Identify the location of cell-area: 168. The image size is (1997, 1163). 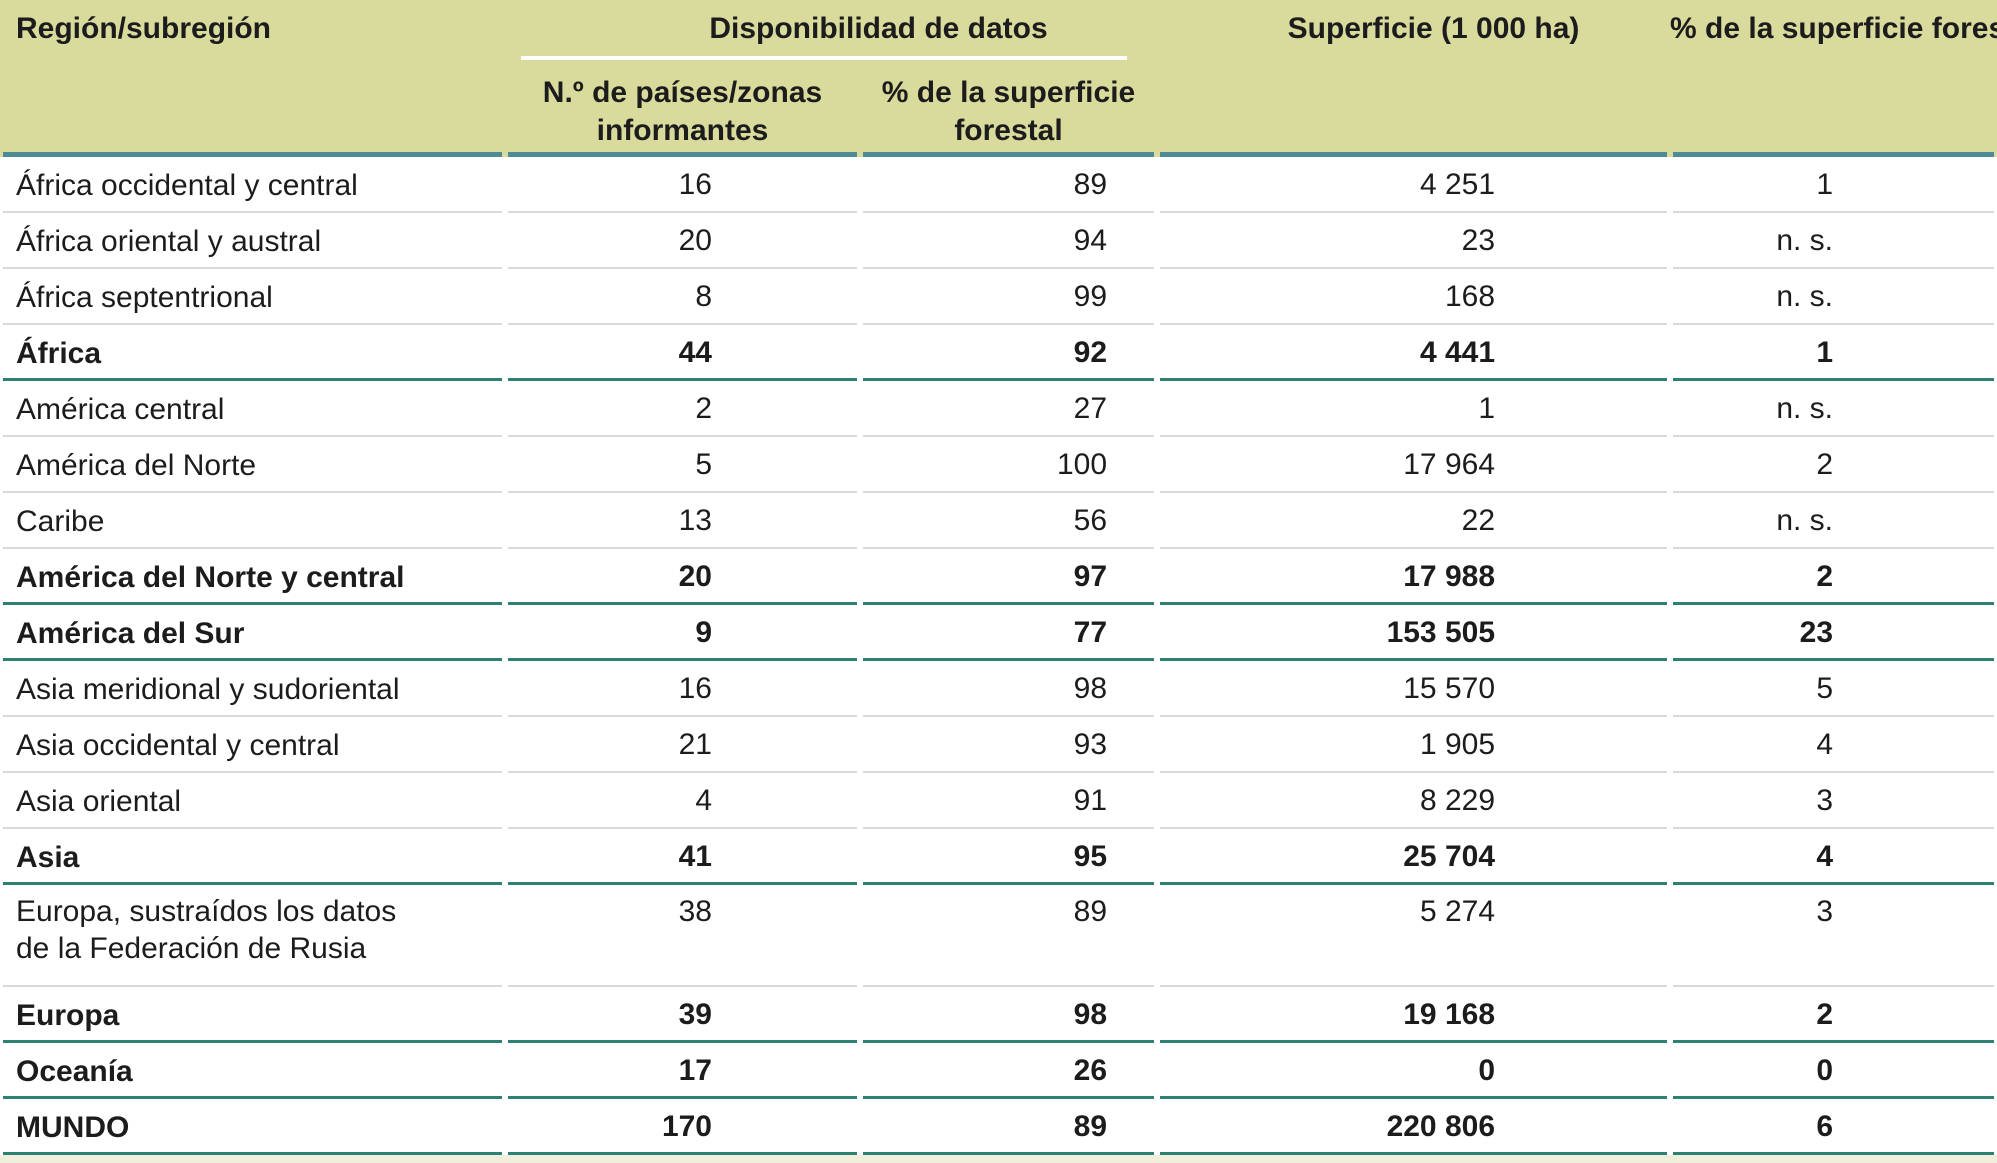
(1414, 297).